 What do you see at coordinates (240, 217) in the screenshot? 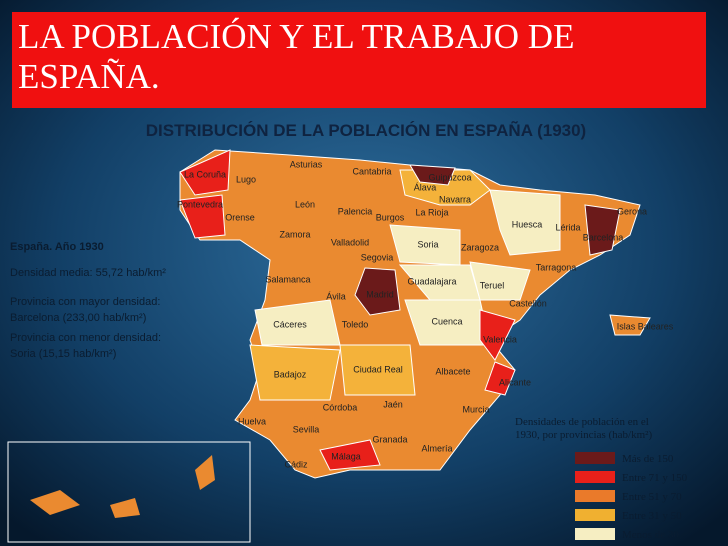
I see `province-label: Orense` at bounding box center [240, 217].